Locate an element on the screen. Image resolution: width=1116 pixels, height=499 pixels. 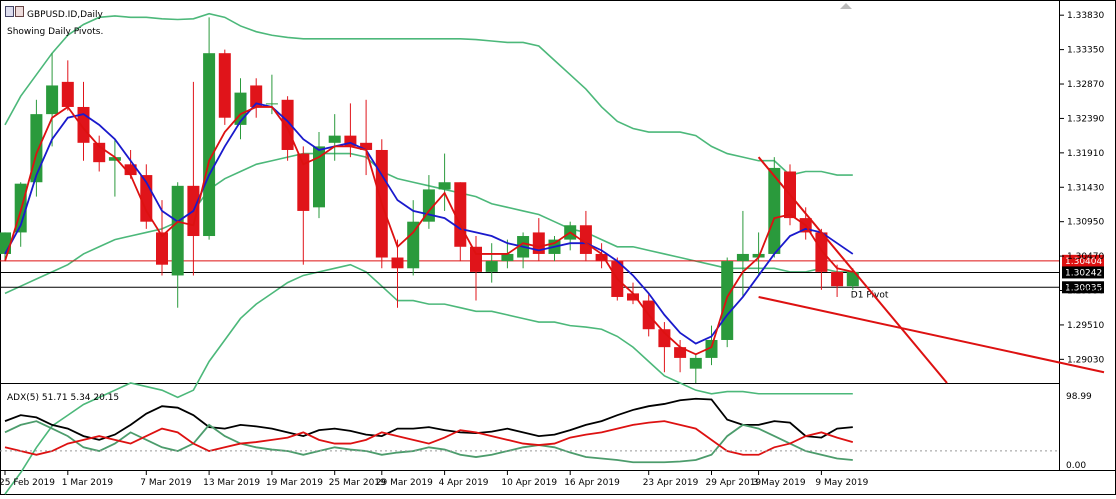
x-tick-label: 19 Mar 2019 is located at coordinates (294, 483).